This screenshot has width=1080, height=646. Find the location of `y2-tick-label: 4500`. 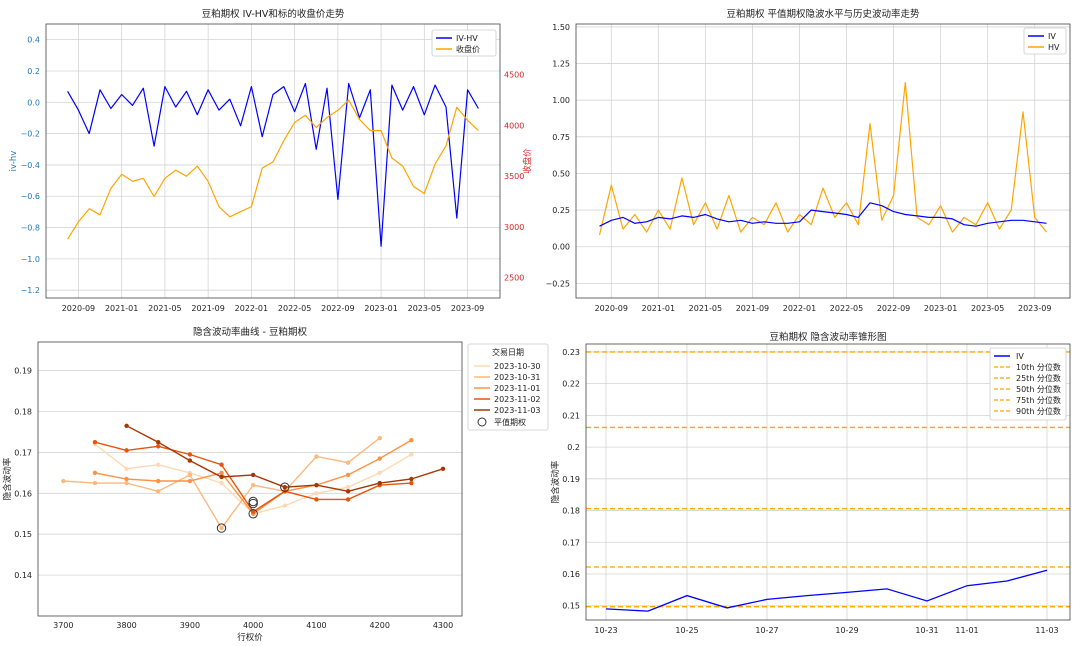

y2-tick-label: 4500 is located at coordinates (514, 75).